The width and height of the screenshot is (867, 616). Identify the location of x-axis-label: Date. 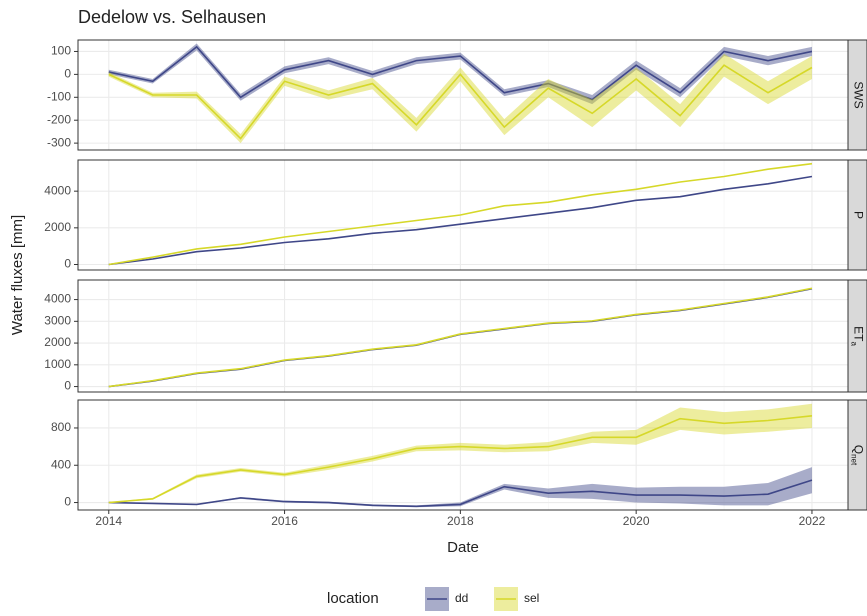
(463, 547).